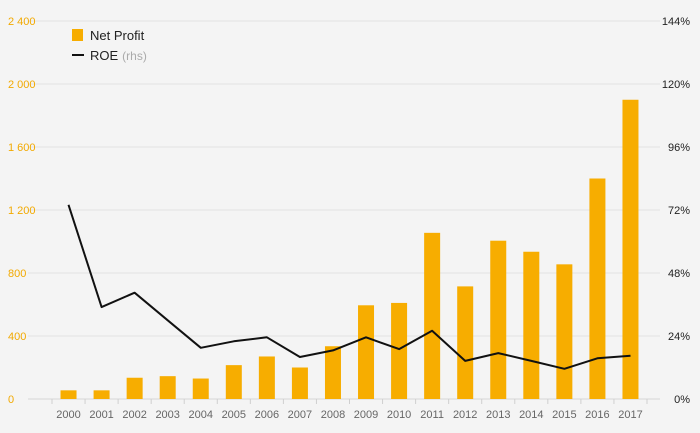 This screenshot has height=433, width=700. What do you see at coordinates (201, 415) in the screenshot?
I see `x-axis-tick-label: 2004` at bounding box center [201, 415].